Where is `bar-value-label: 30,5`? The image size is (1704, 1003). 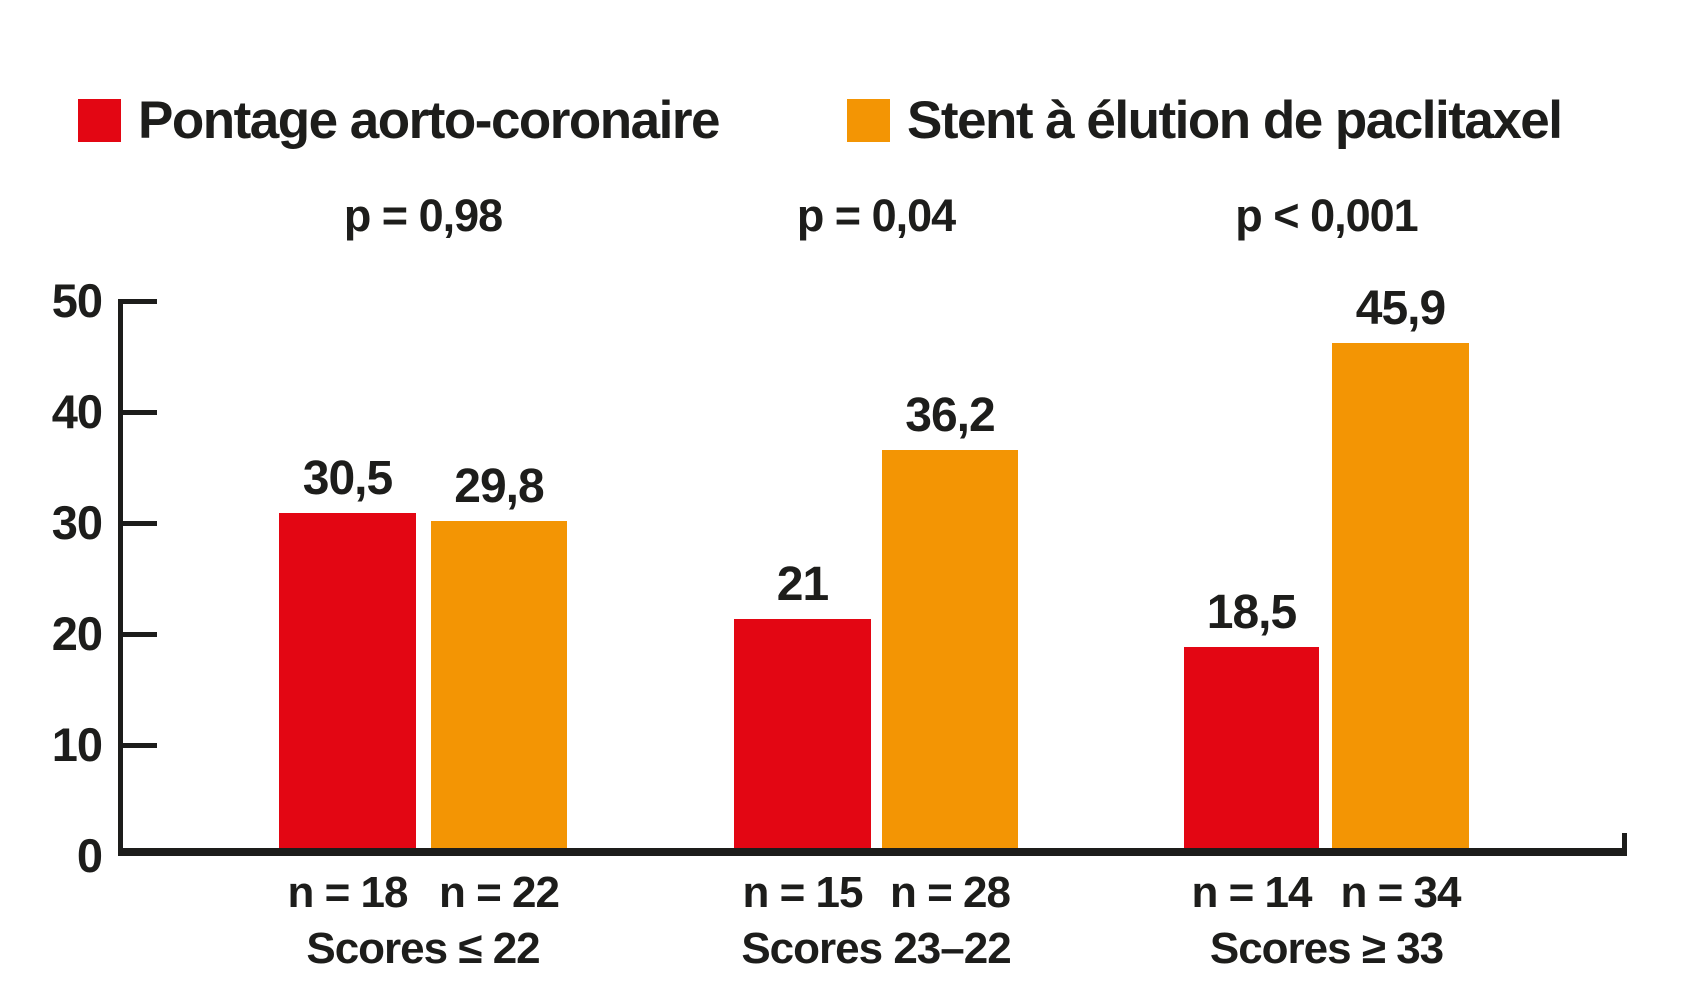
bar-value-label: 30,5 is located at coordinates (347, 479).